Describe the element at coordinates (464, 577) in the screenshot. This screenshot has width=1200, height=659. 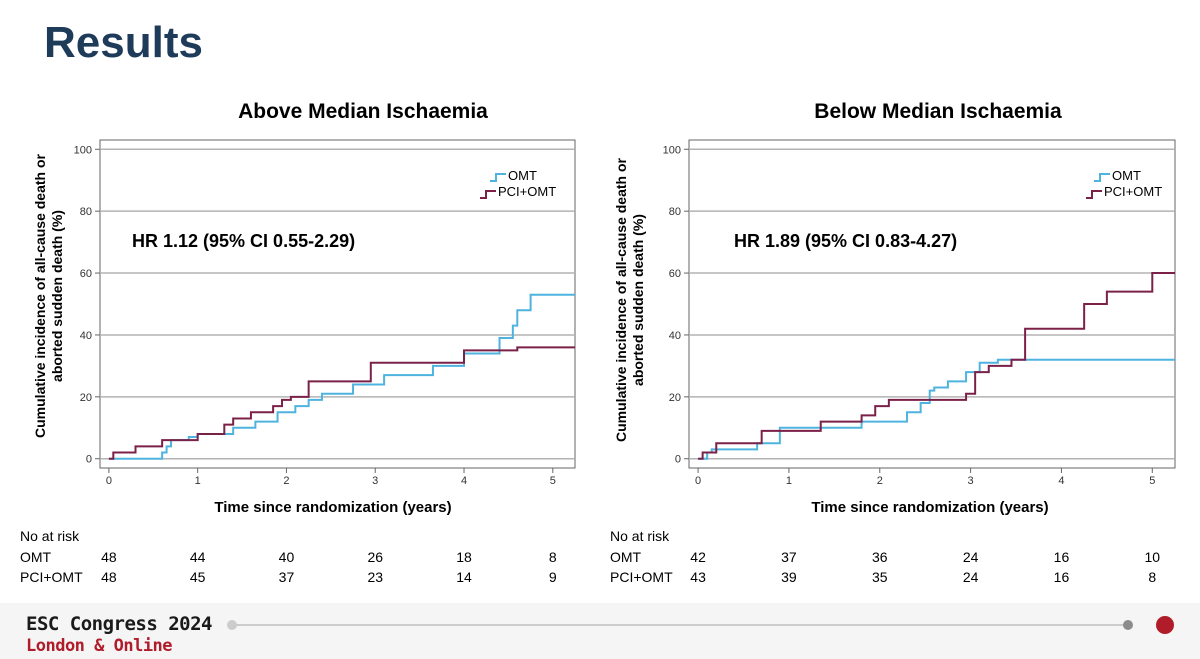
I see `at-risk-value: 14` at that location.